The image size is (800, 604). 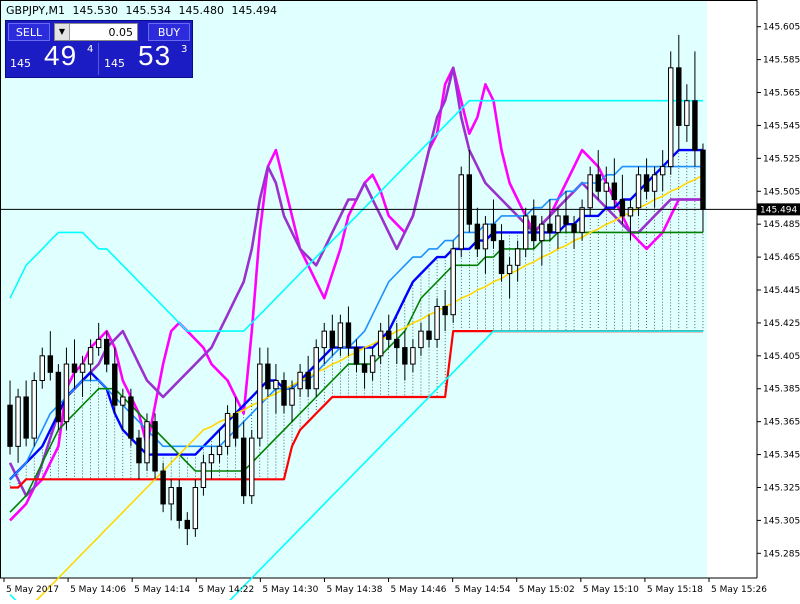 What do you see at coordinates (29, 32) in the screenshot?
I see `sell-button: SELL` at bounding box center [29, 32].